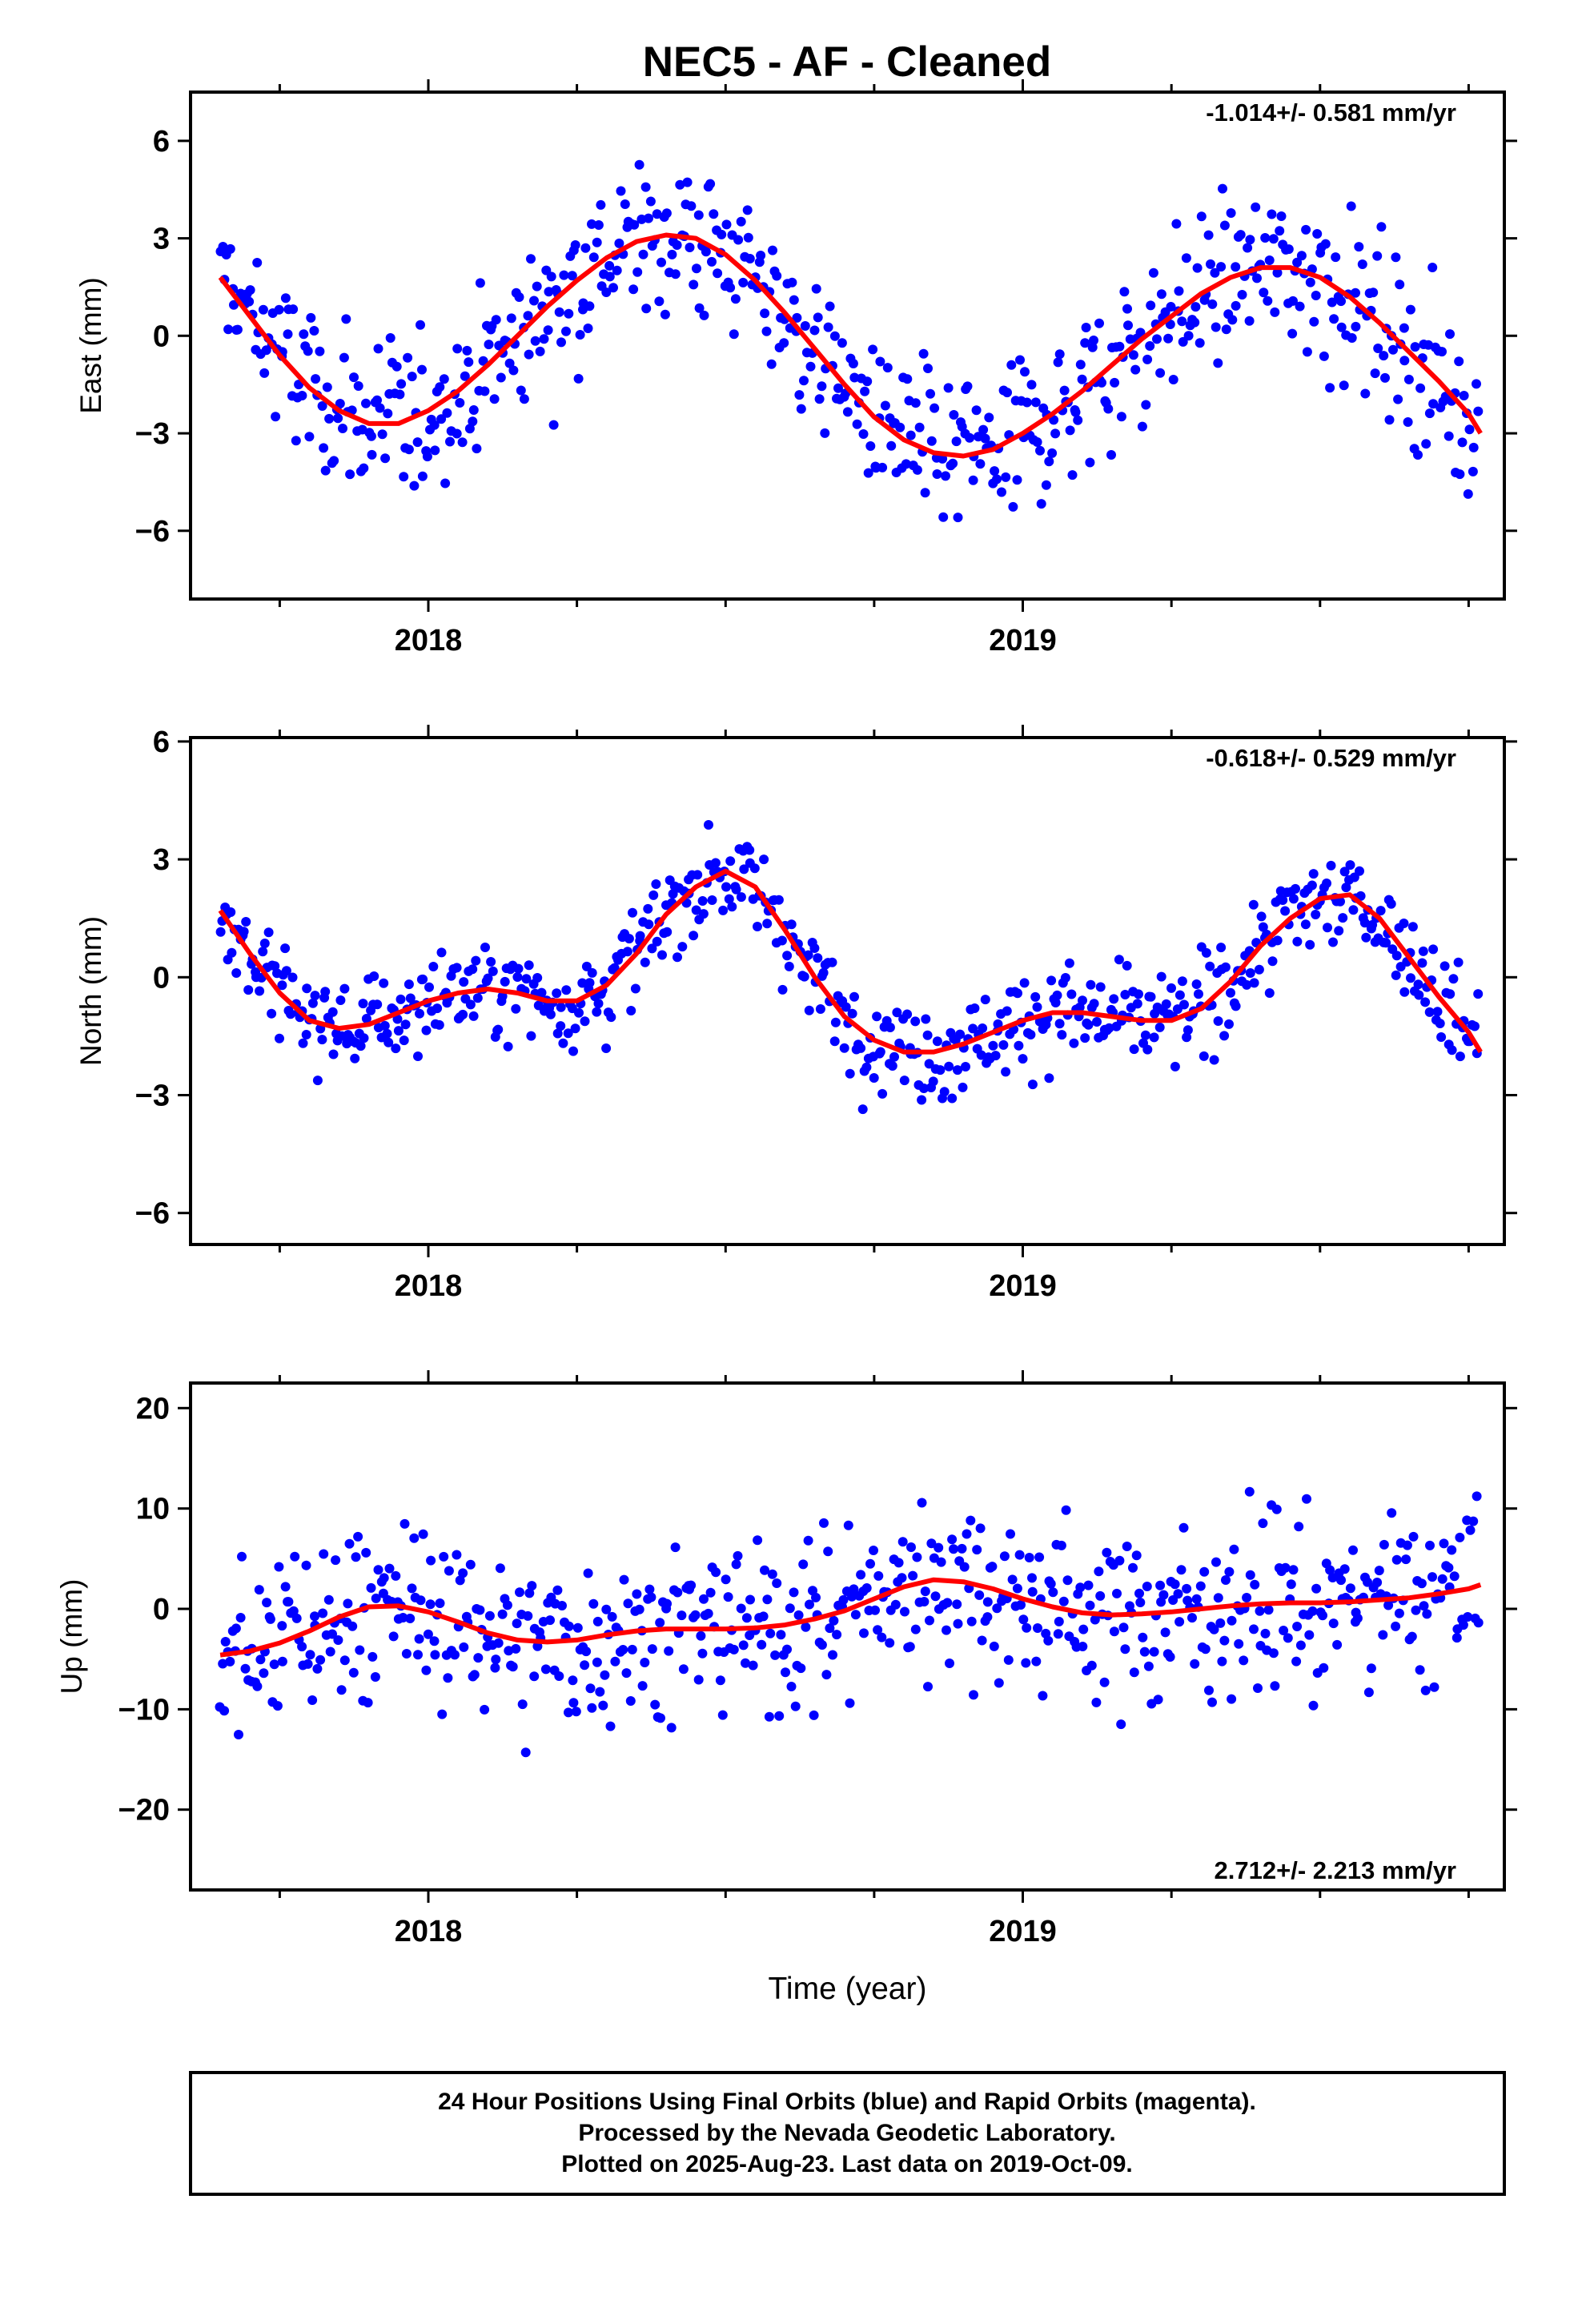 Image resolution: width=1582 pixels, height=2324 pixels. Describe the element at coordinates (161, 860) in the screenshot. I see `y-tick-label: 3` at that location.